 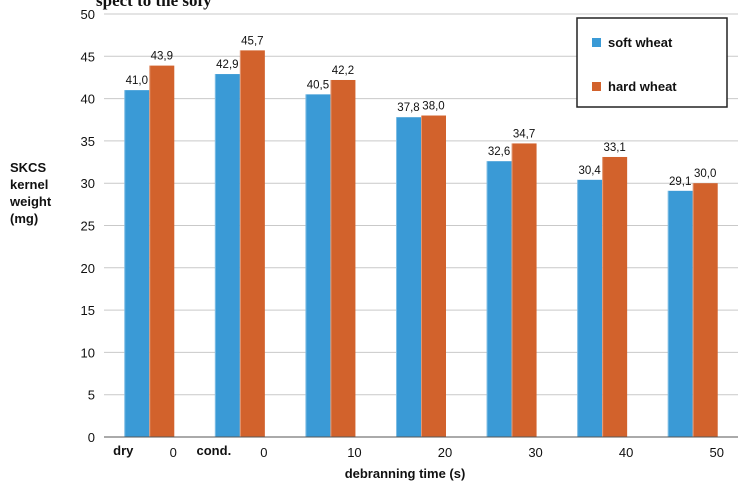 What do you see at coordinates (524, 134) in the screenshot?
I see `data-label-hard-wheat: 34,7` at bounding box center [524, 134].